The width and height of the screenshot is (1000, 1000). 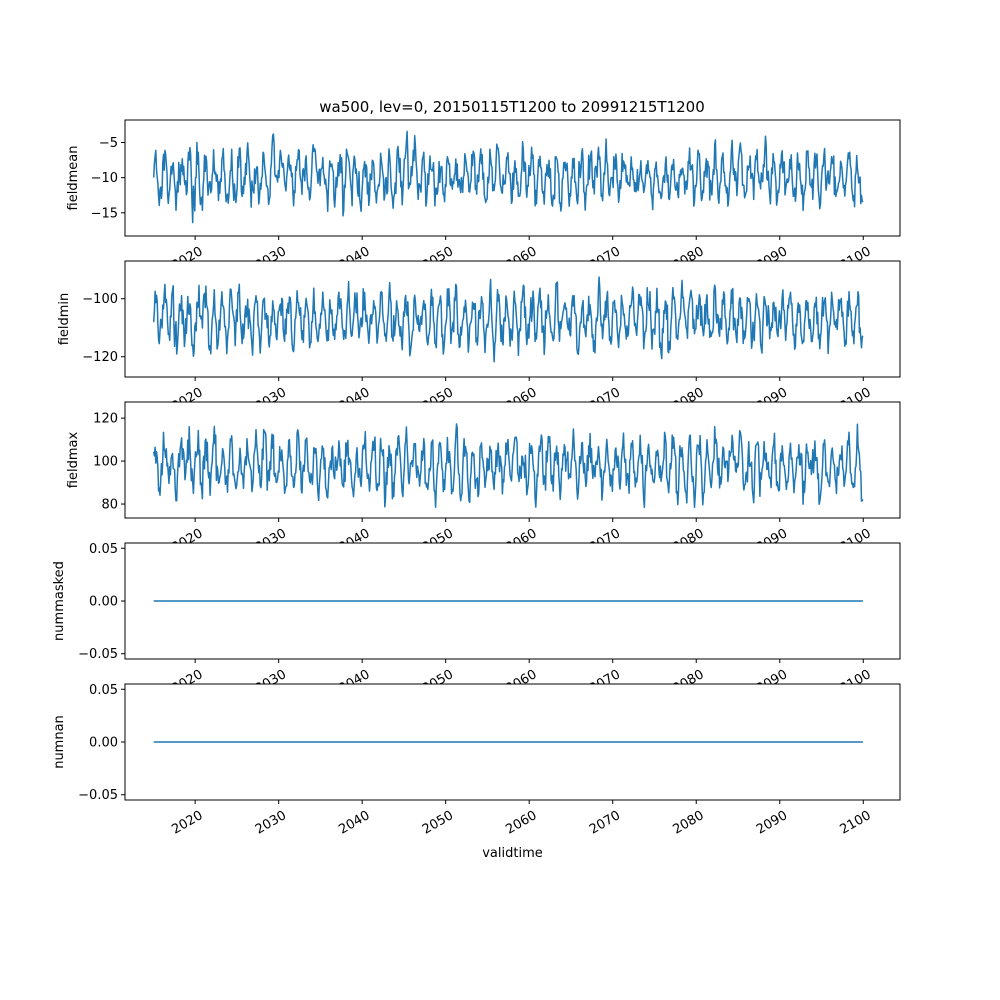 I want to click on y-axis-label: nummasked, so click(x=59, y=601).